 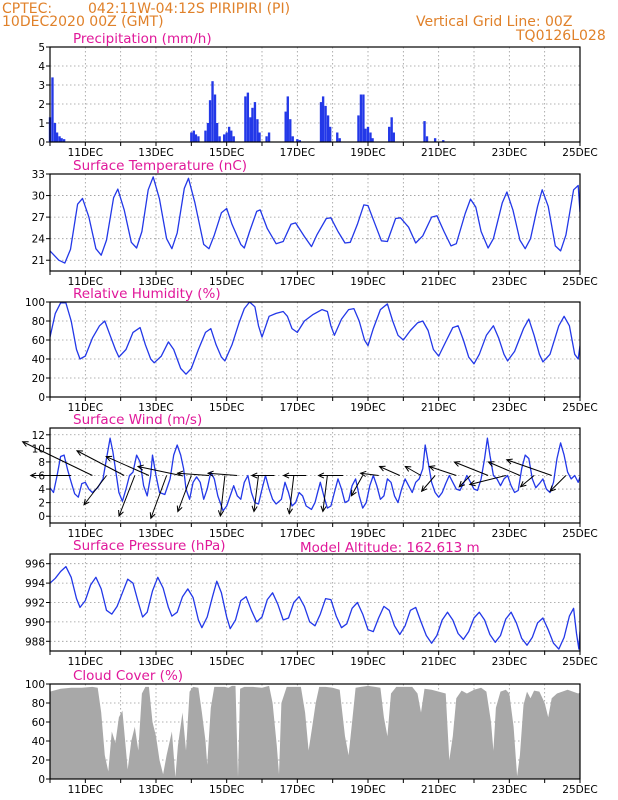 What do you see at coordinates (390, 548) in the screenshot?
I see `model-altitude-label: Model Altitude: 162.613 m` at bounding box center [390, 548].